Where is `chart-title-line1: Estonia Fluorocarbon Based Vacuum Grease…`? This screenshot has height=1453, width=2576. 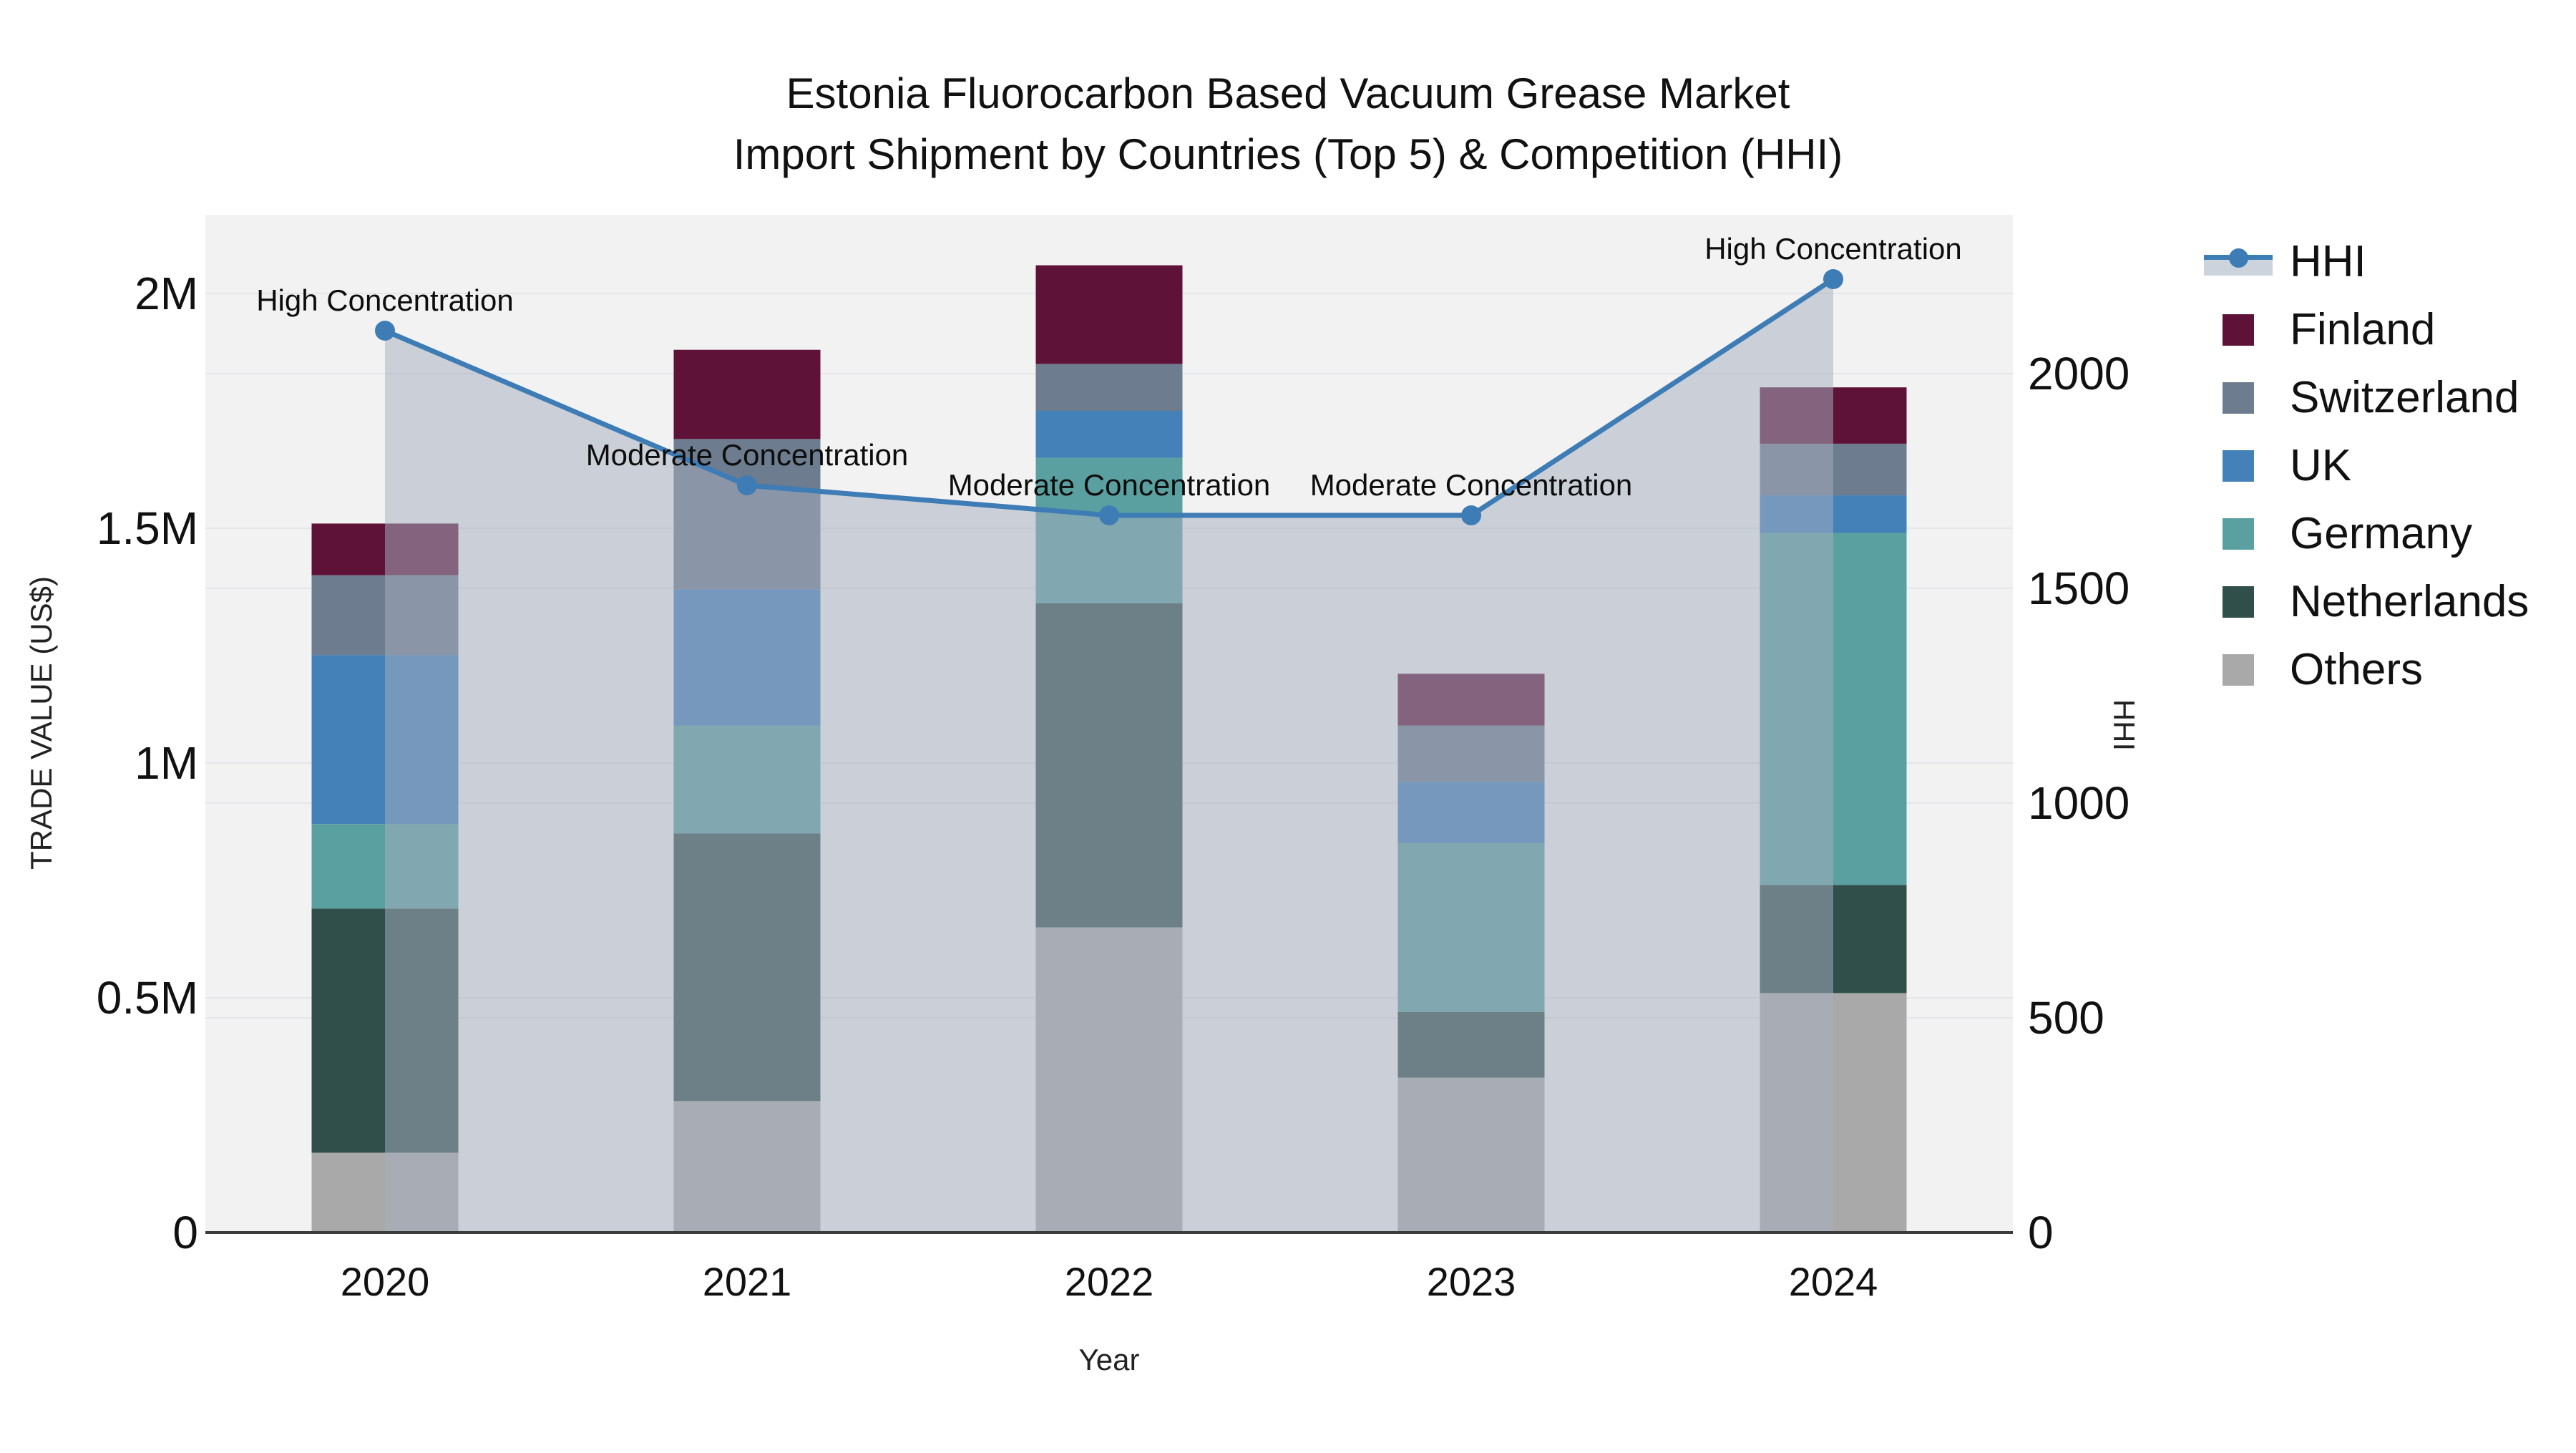
chart-title-line1: Estonia Fluorocarbon Based Vacuum Grease… is located at coordinates (1288, 93).